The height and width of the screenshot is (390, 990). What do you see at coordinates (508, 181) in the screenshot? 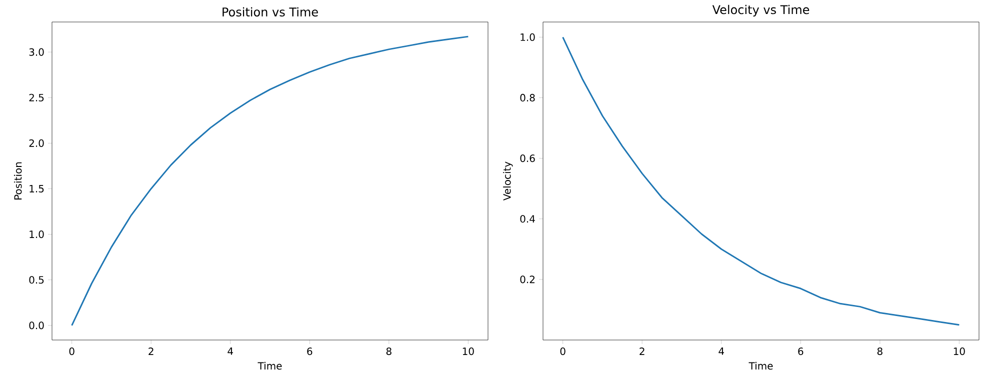
I see `y-axis-title: Velocity` at bounding box center [508, 181].